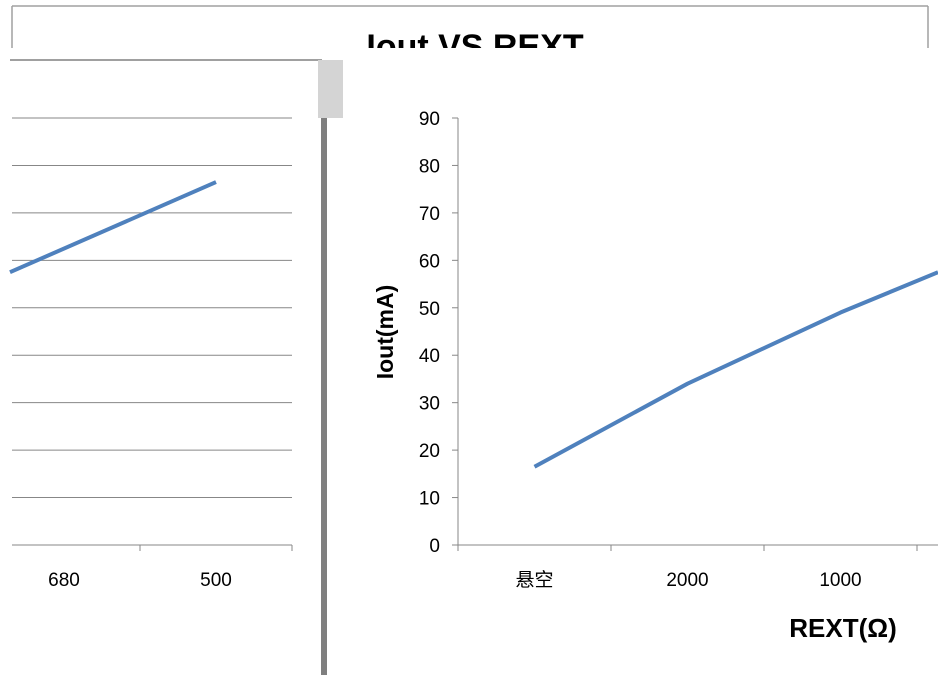  Describe the element at coordinates (429, 309) in the screenshot. I see `right-y-tick-label: 50` at that location.